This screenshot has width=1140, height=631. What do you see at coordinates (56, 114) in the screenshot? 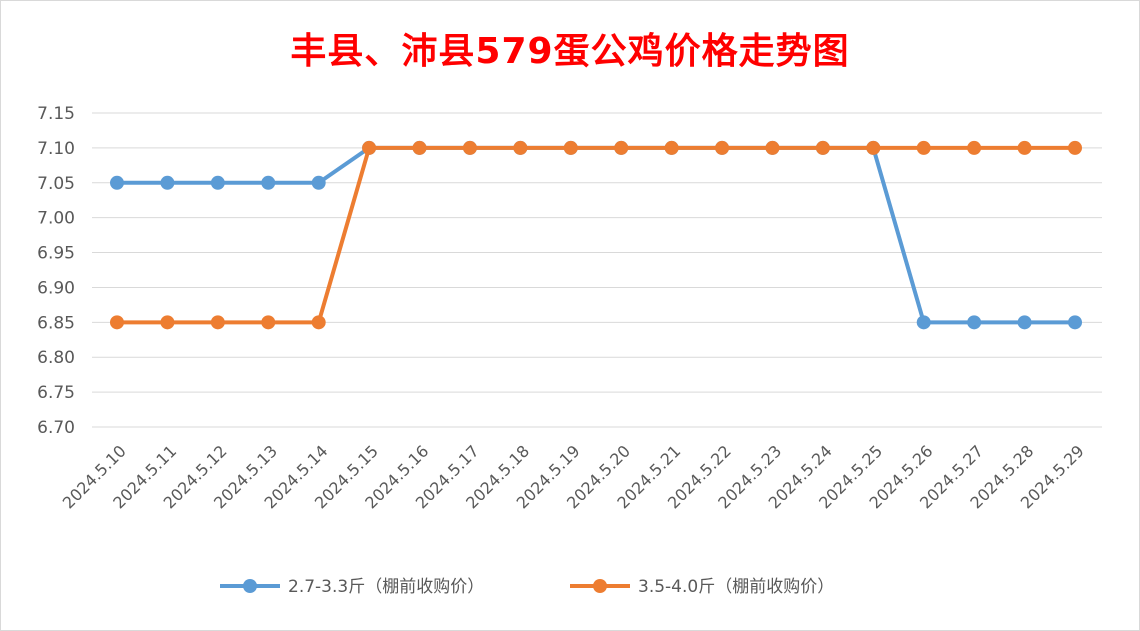
I see `y-tick-label: 7.15` at bounding box center [56, 114].